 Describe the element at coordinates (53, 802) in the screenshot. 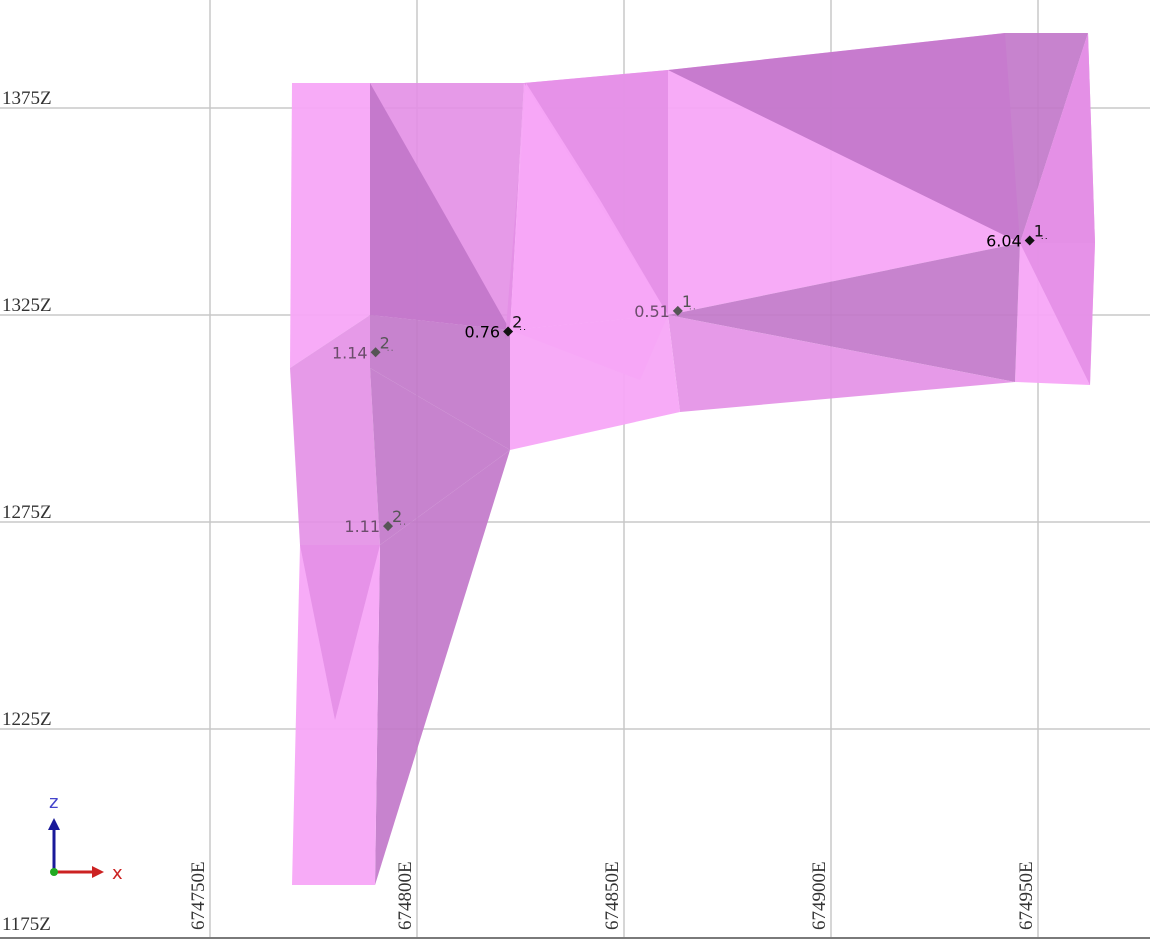

I see `triad-z-label: z` at that location.